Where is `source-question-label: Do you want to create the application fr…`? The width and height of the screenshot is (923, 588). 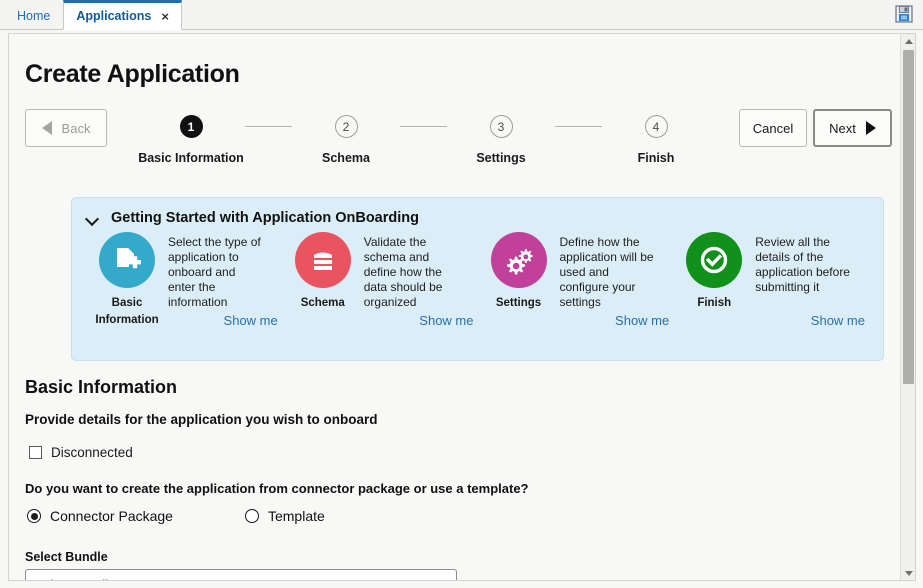 source-question-label: Do you want to create the application fr… is located at coordinates (277, 488).